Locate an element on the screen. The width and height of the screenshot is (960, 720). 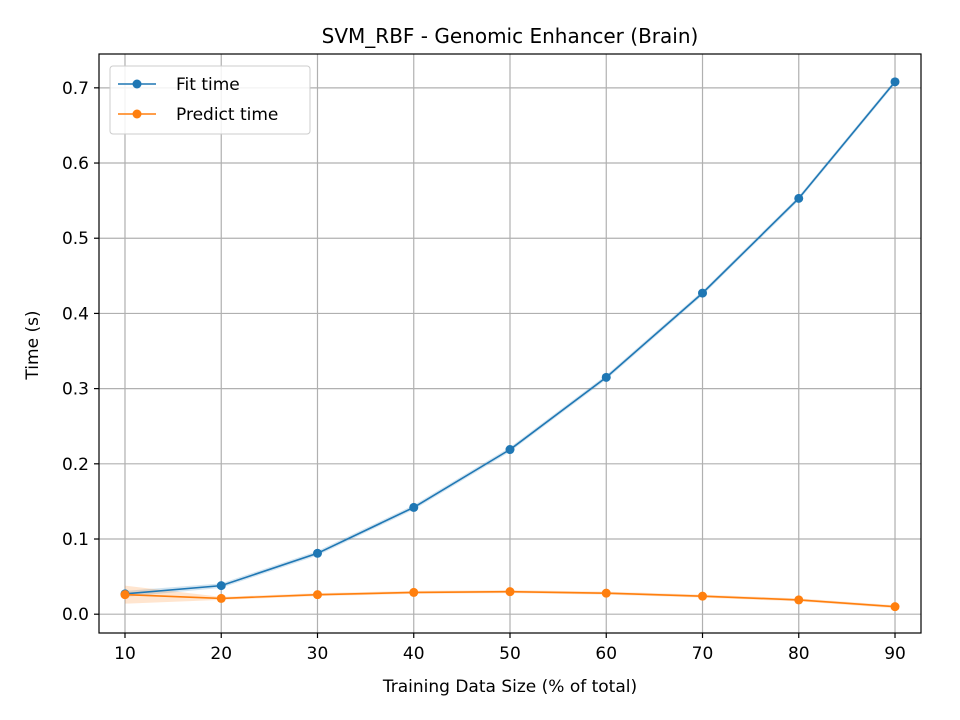
y-tick-label: 0.0 is located at coordinates (75, 615).